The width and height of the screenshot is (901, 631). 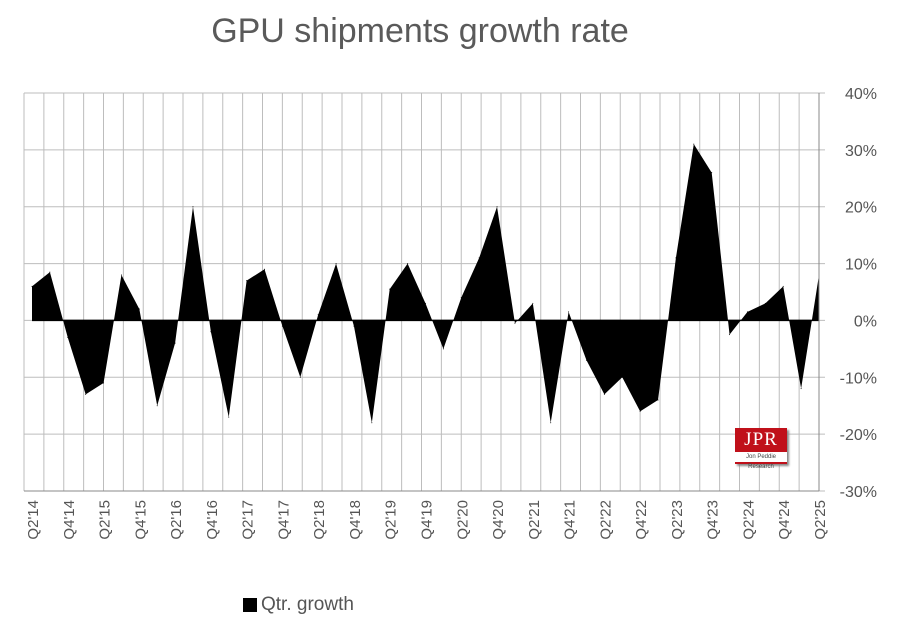 I want to click on x-tick-label: Q2'17, so click(x=248, y=520).